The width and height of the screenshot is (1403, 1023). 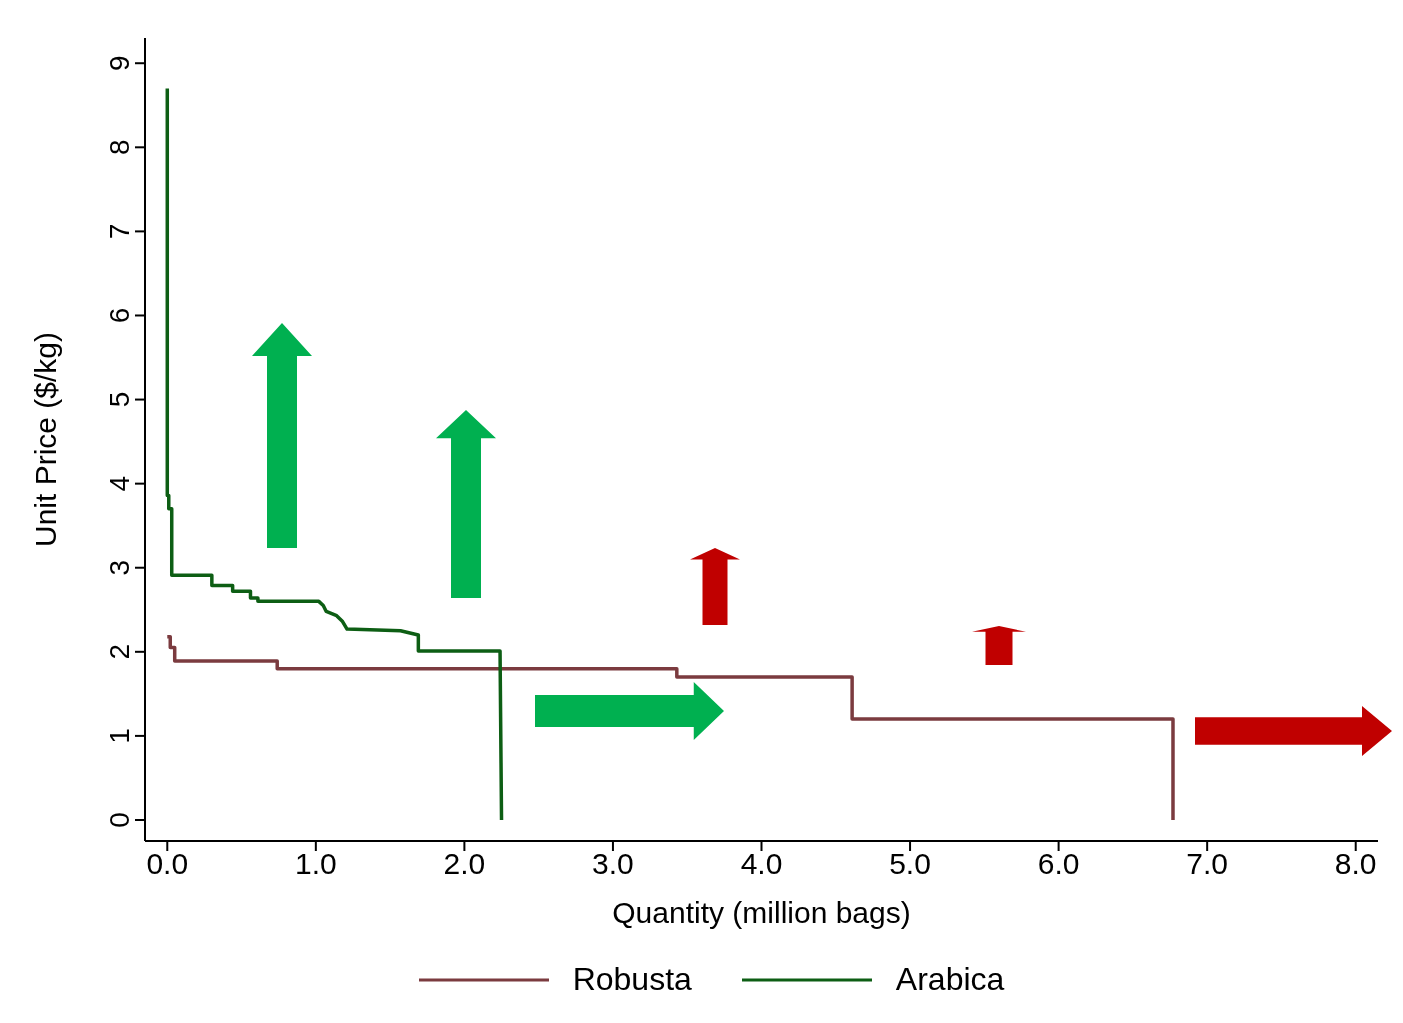 I want to click on x-tick-label: 1.0, so click(x=315, y=864).